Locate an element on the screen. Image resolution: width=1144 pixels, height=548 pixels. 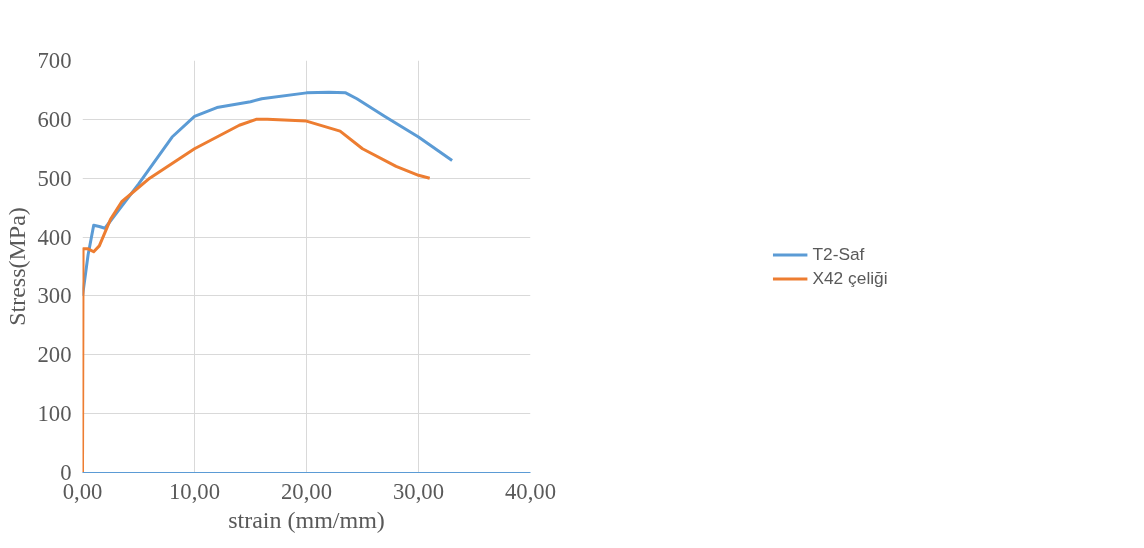
x-tick-label: 30,00 is located at coordinates (418, 491).